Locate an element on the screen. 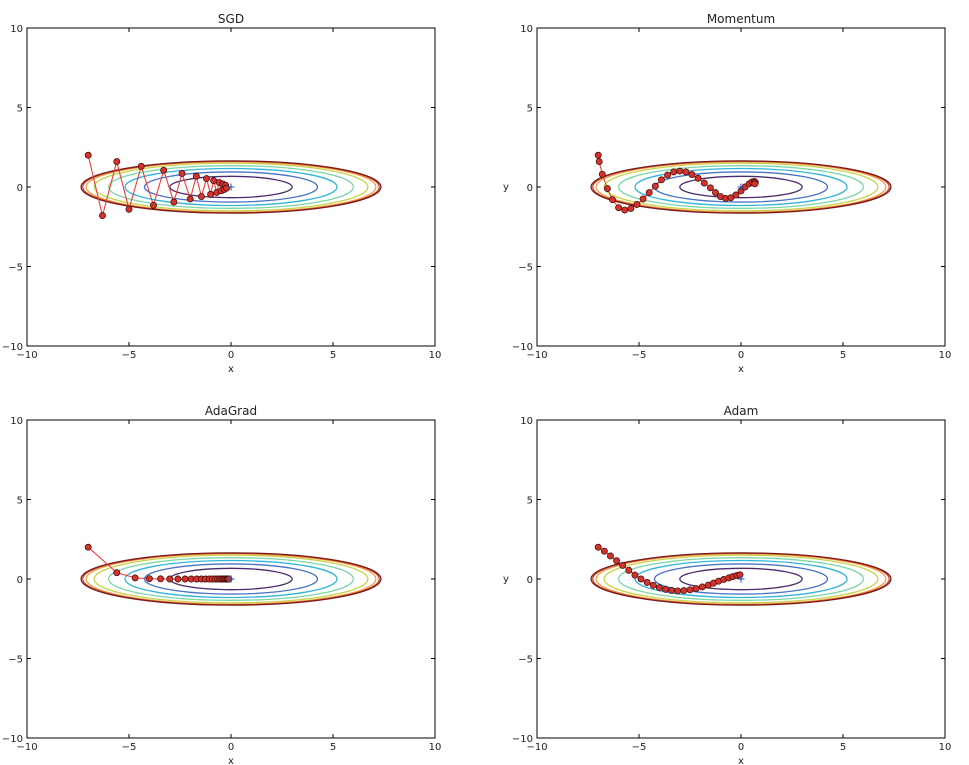 Image resolution: width=969 pixels, height=765 pixels. y-axis-label: y is located at coordinates (506, 187).